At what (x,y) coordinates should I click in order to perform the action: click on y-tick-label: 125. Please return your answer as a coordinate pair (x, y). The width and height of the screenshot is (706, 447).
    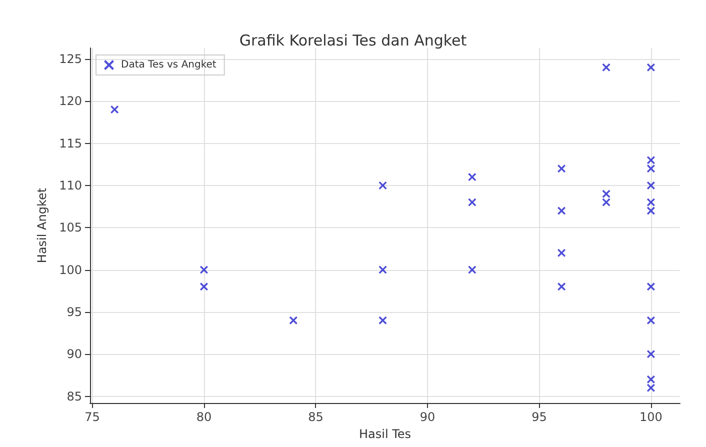
    Looking at the image, I should click on (70, 59).